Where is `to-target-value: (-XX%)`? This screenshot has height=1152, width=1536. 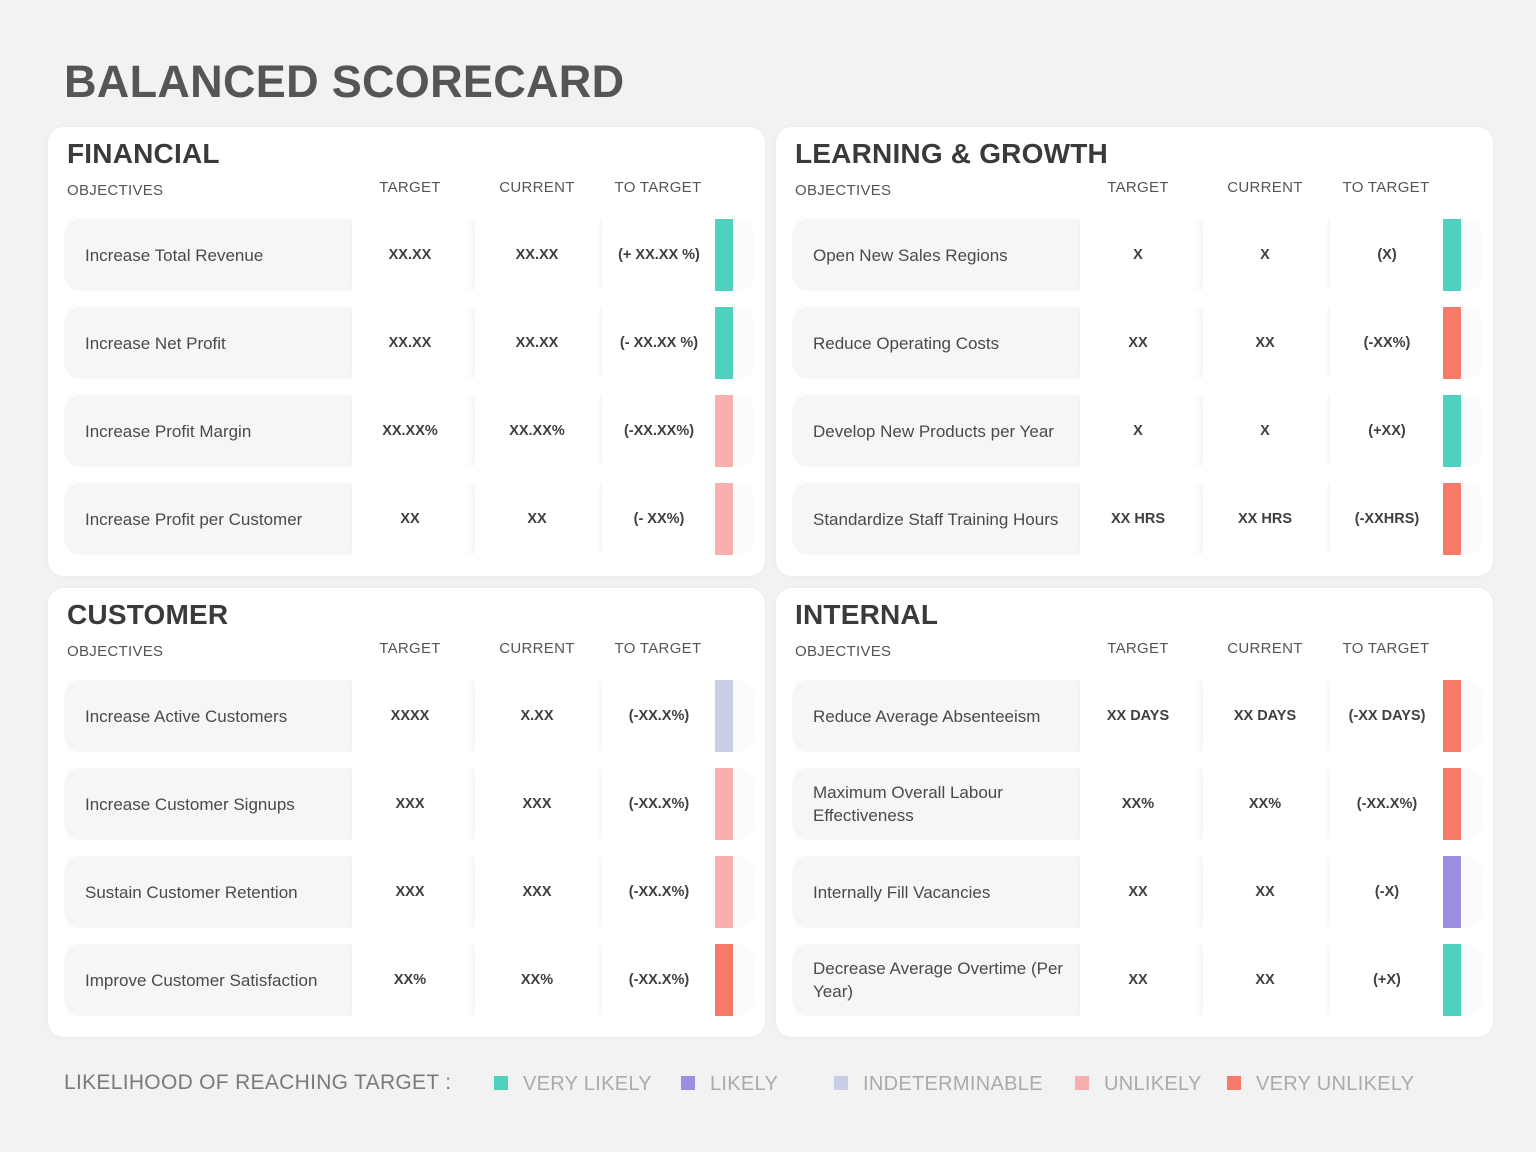
to-target-value: (-XX%) is located at coordinates (1387, 343).